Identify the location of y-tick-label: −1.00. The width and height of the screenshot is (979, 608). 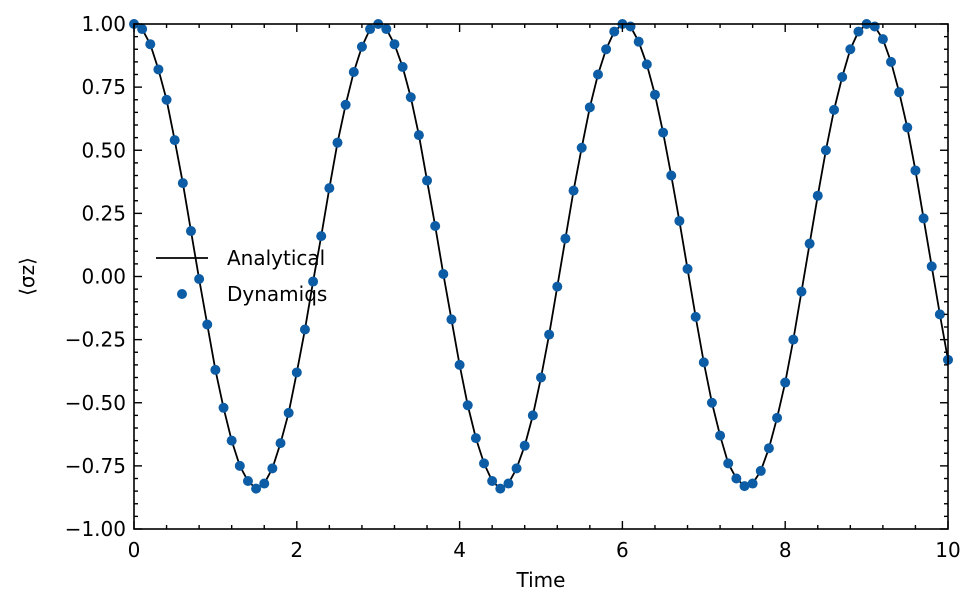
(95, 529).